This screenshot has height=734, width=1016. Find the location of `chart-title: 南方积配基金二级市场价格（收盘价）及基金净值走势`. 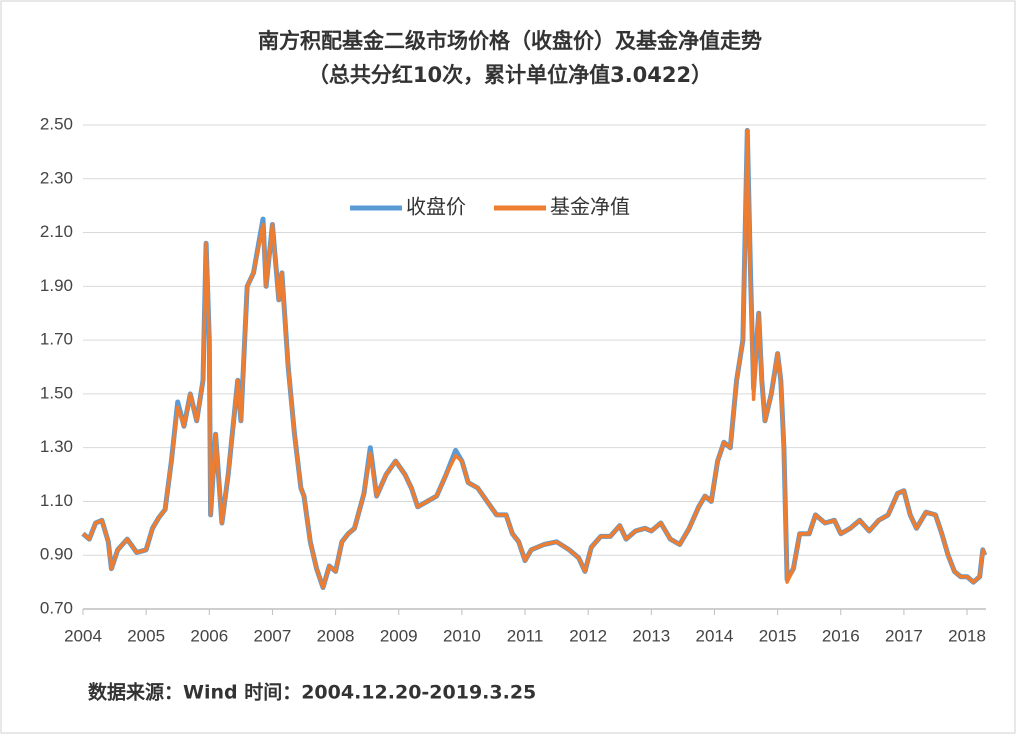

chart-title: 南方积配基金二级市场价格（收盘价）及基金净值走势 is located at coordinates (510, 41).